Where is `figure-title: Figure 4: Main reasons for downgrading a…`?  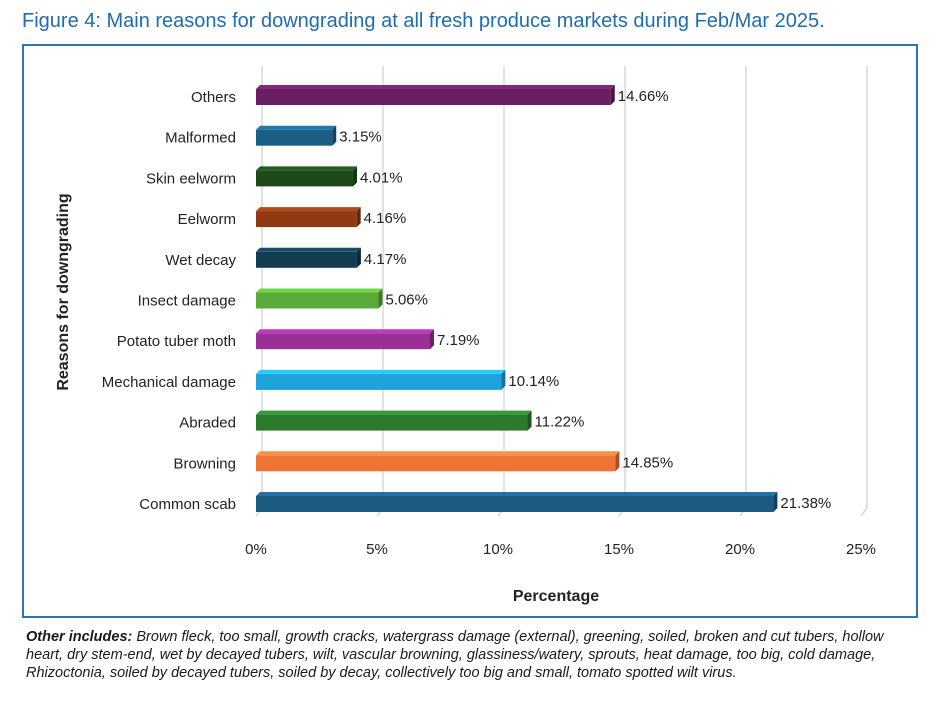 figure-title: Figure 4: Main reasons for downgrading a… is located at coordinates (423, 21).